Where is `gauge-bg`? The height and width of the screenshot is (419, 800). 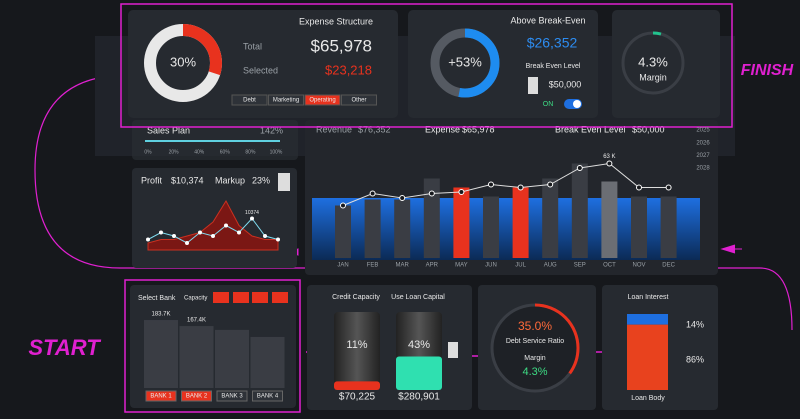 gauge-bg is located at coordinates (535, 348).